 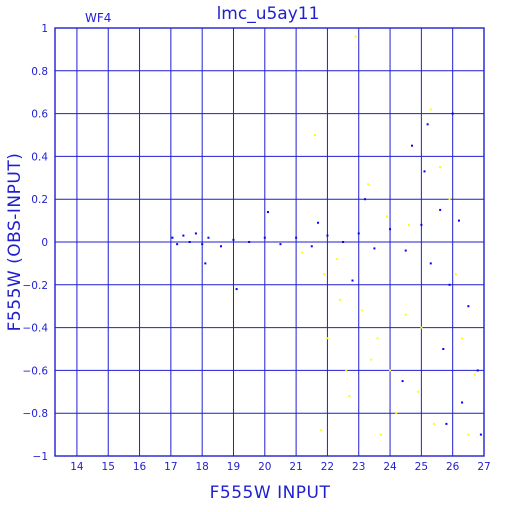 What do you see at coordinates (483, 467) in the screenshot?
I see `x-tick-label: 27` at bounding box center [483, 467].